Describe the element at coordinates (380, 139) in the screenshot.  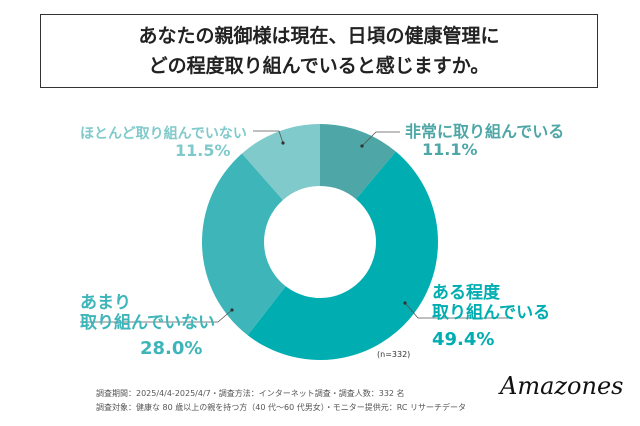
I see `leader-line-s0` at that location.